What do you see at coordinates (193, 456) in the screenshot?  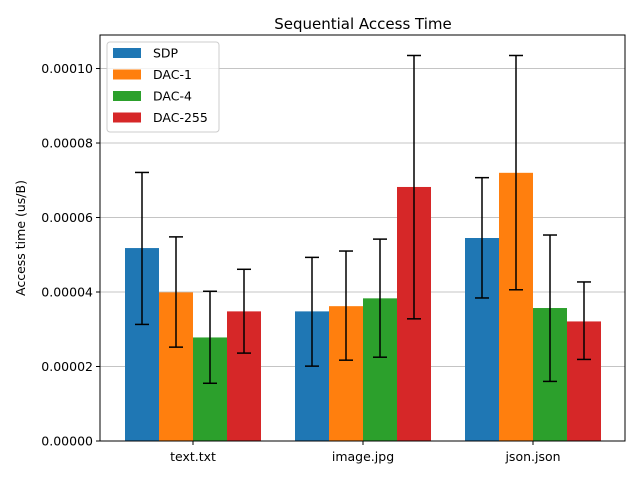 I see `x-tick-label: text.txt` at bounding box center [193, 456].